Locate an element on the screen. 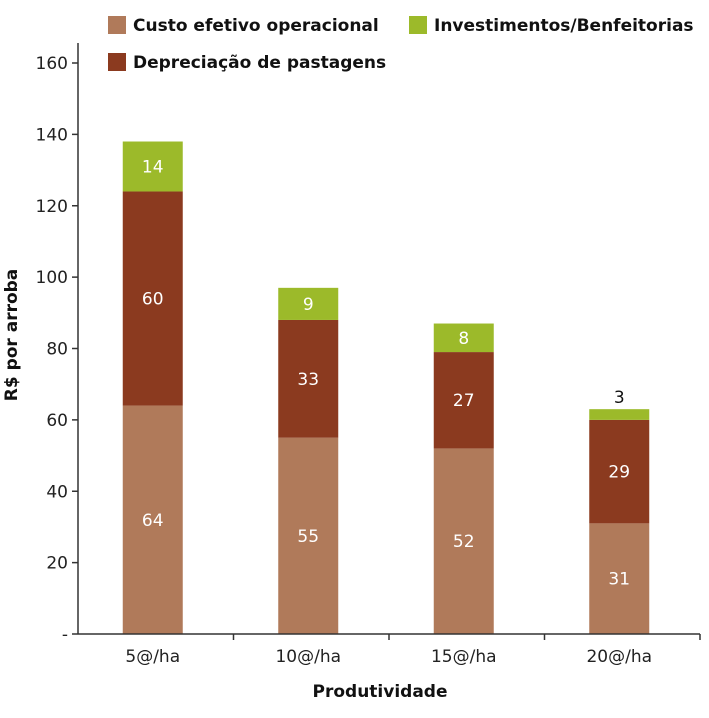 This screenshot has height=718, width=709. data-label: 64 is located at coordinates (153, 521).